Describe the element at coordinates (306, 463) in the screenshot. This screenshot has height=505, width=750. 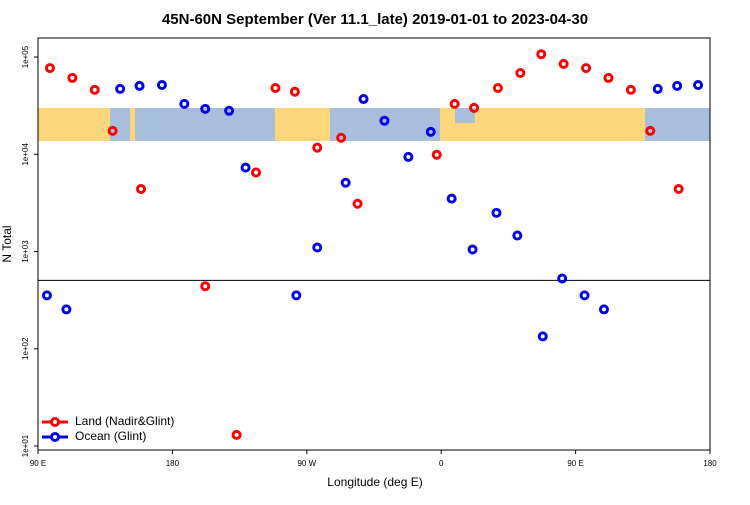
I see `x-tick-label: 90 W` at that location.